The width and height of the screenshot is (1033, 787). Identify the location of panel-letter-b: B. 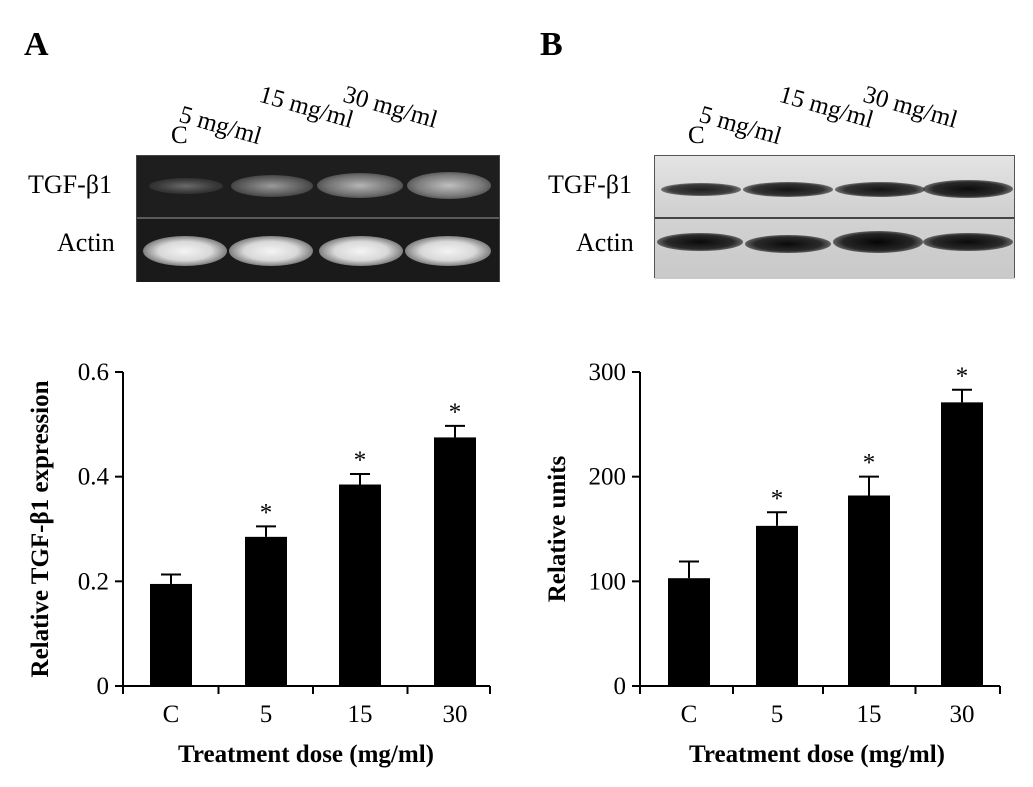
(551, 44).